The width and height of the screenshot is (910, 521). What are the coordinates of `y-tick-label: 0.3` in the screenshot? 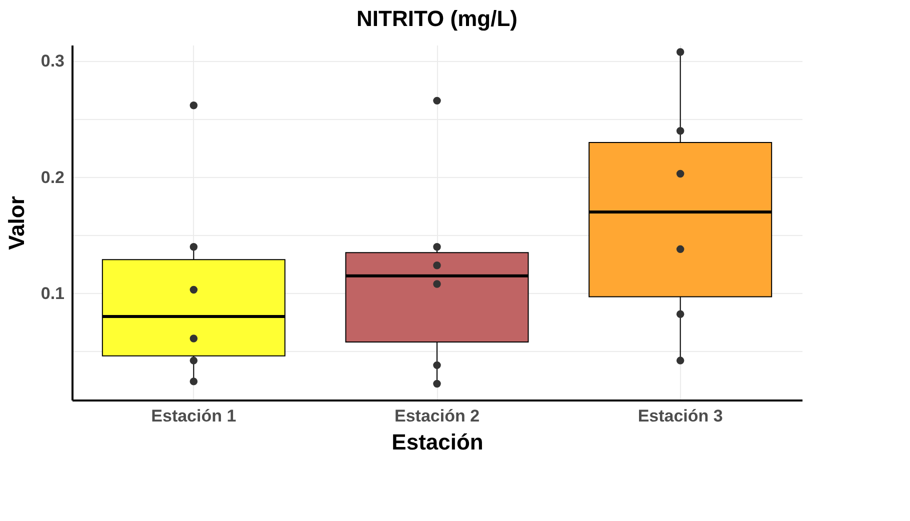 It's located at (52, 61).